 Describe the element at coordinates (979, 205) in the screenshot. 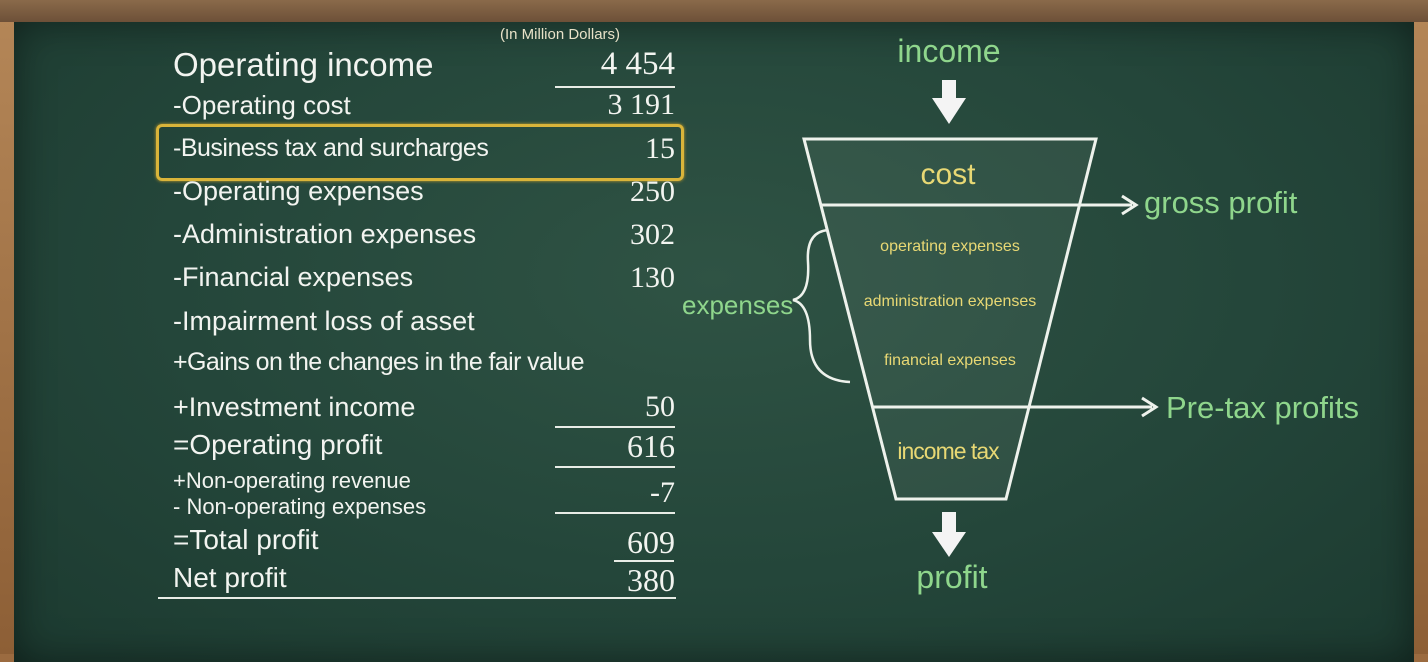

I see `gross-profit-arrow` at that location.